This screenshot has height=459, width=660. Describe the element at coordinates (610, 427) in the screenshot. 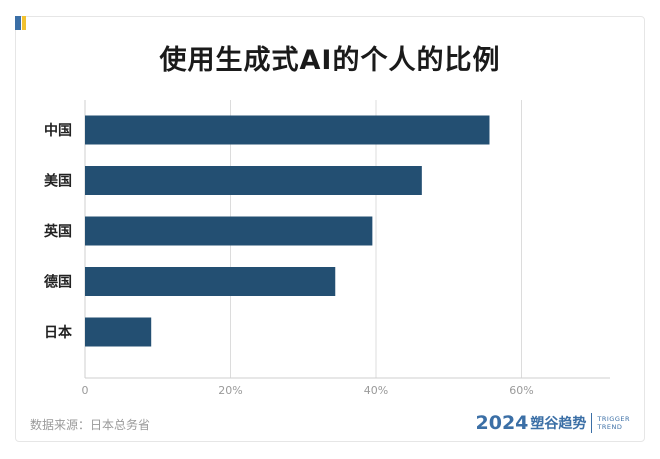

I see `brand-english-line2: TREND` at that location.